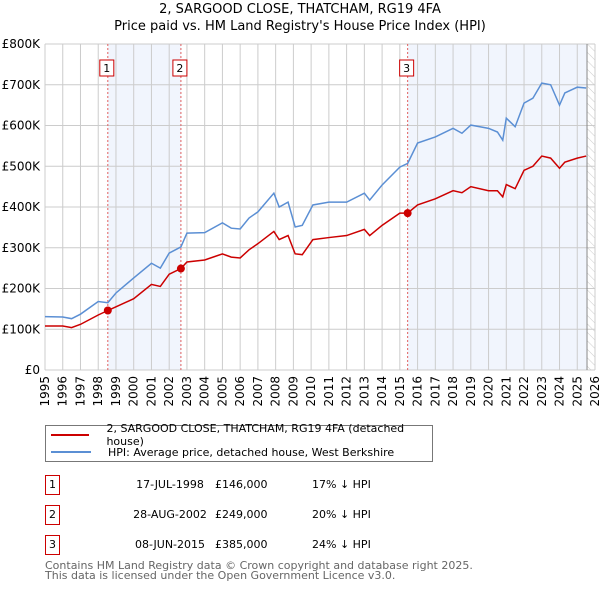 This screenshot has width=600, height=590. Describe the element at coordinates (293, 391) in the screenshot. I see `x-tick-label: 2009` at that location.